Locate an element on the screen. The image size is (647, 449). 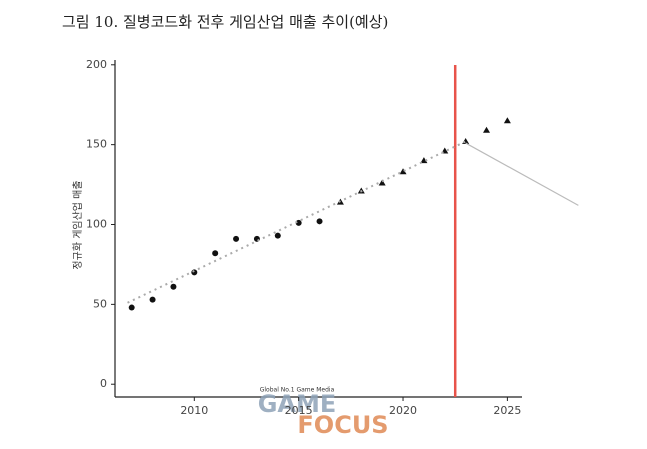
y-axis-label: 정규화 게임산업 매출 is located at coordinates (77, 224).